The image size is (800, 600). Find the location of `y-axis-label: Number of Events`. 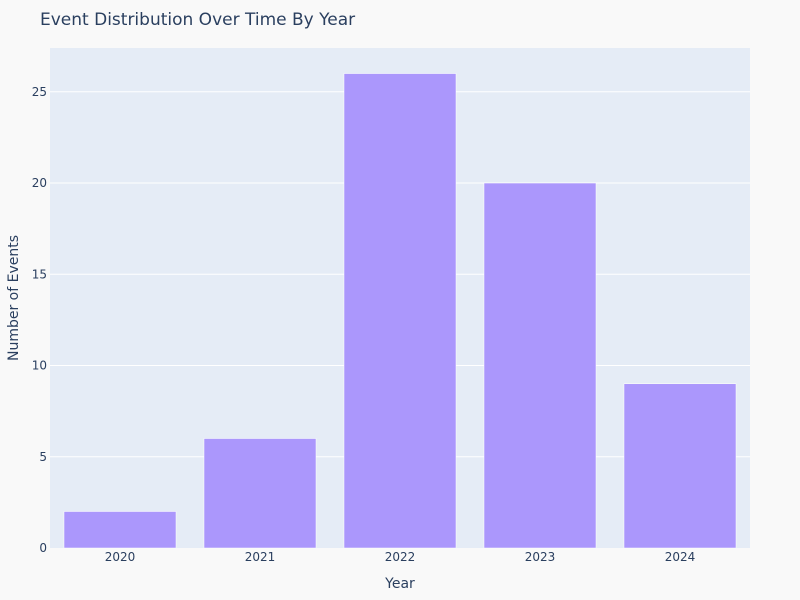

y-axis-label: Number of Events is located at coordinates (14, 298).